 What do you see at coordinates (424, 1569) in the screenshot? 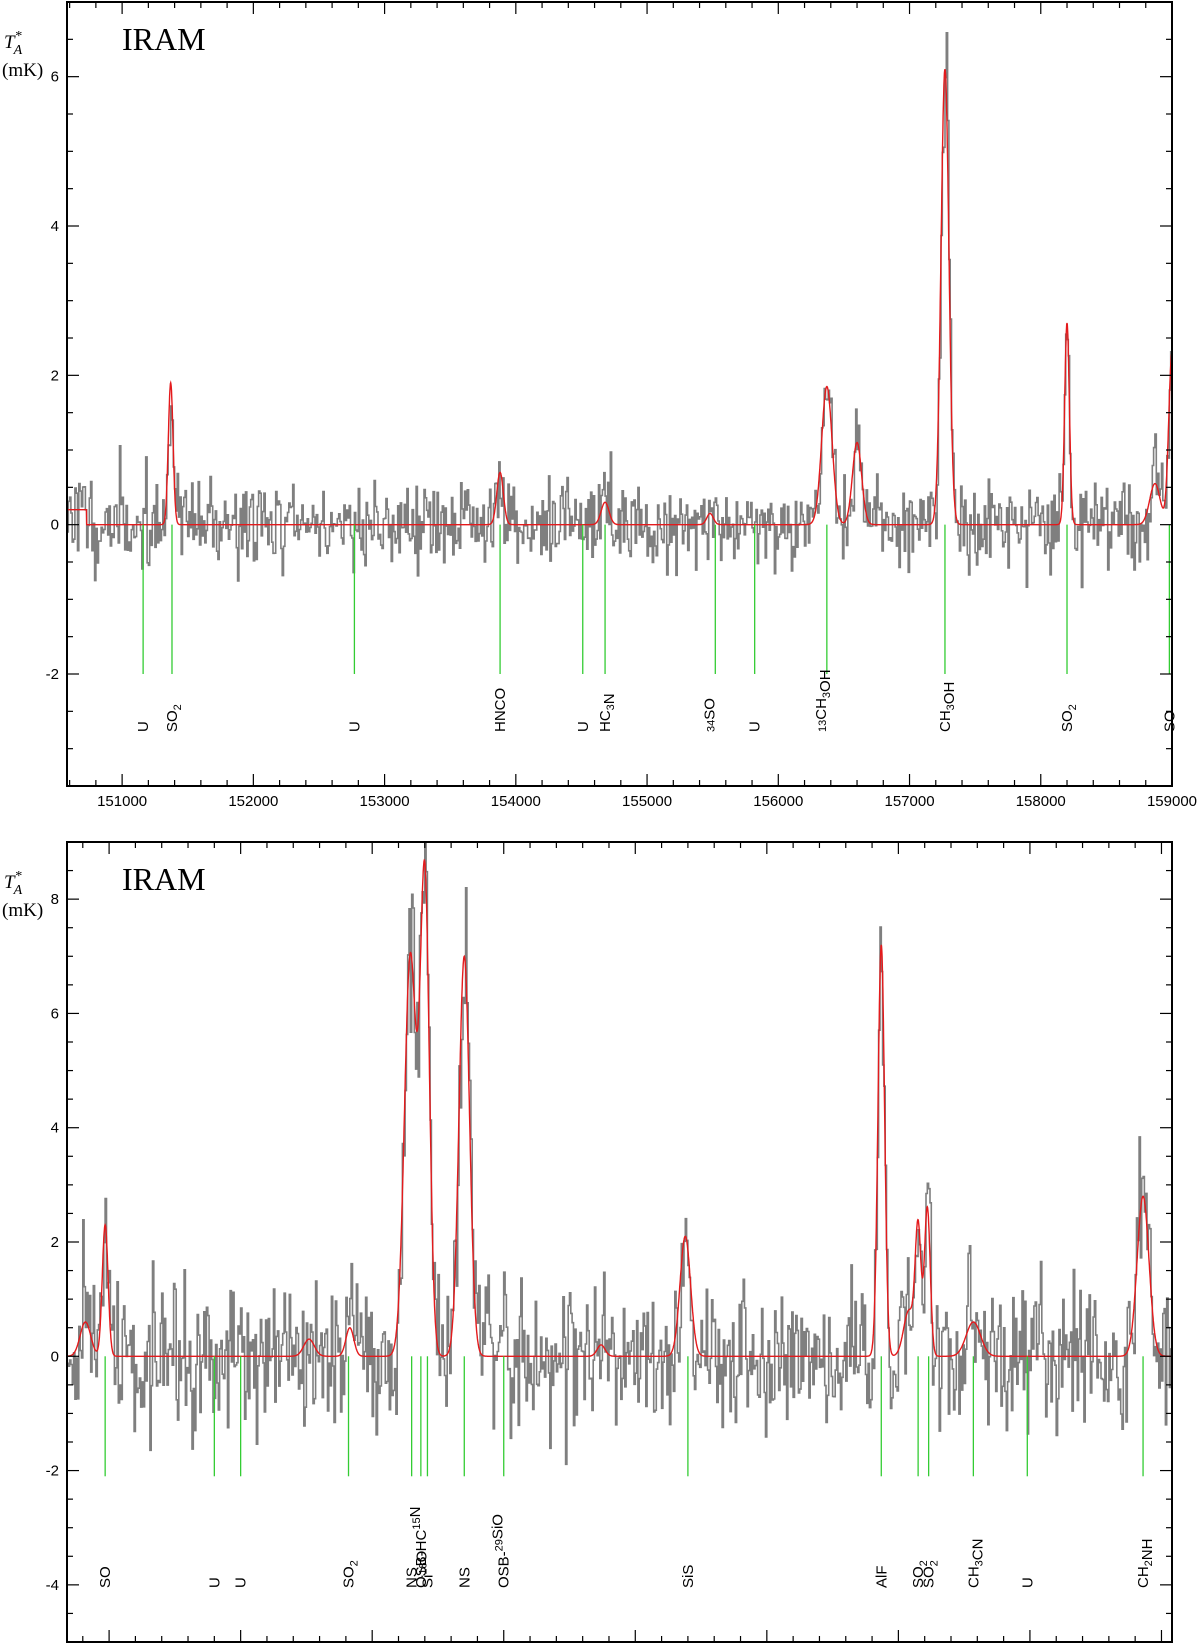
I see `transition-label: Si18O` at bounding box center [424, 1569].